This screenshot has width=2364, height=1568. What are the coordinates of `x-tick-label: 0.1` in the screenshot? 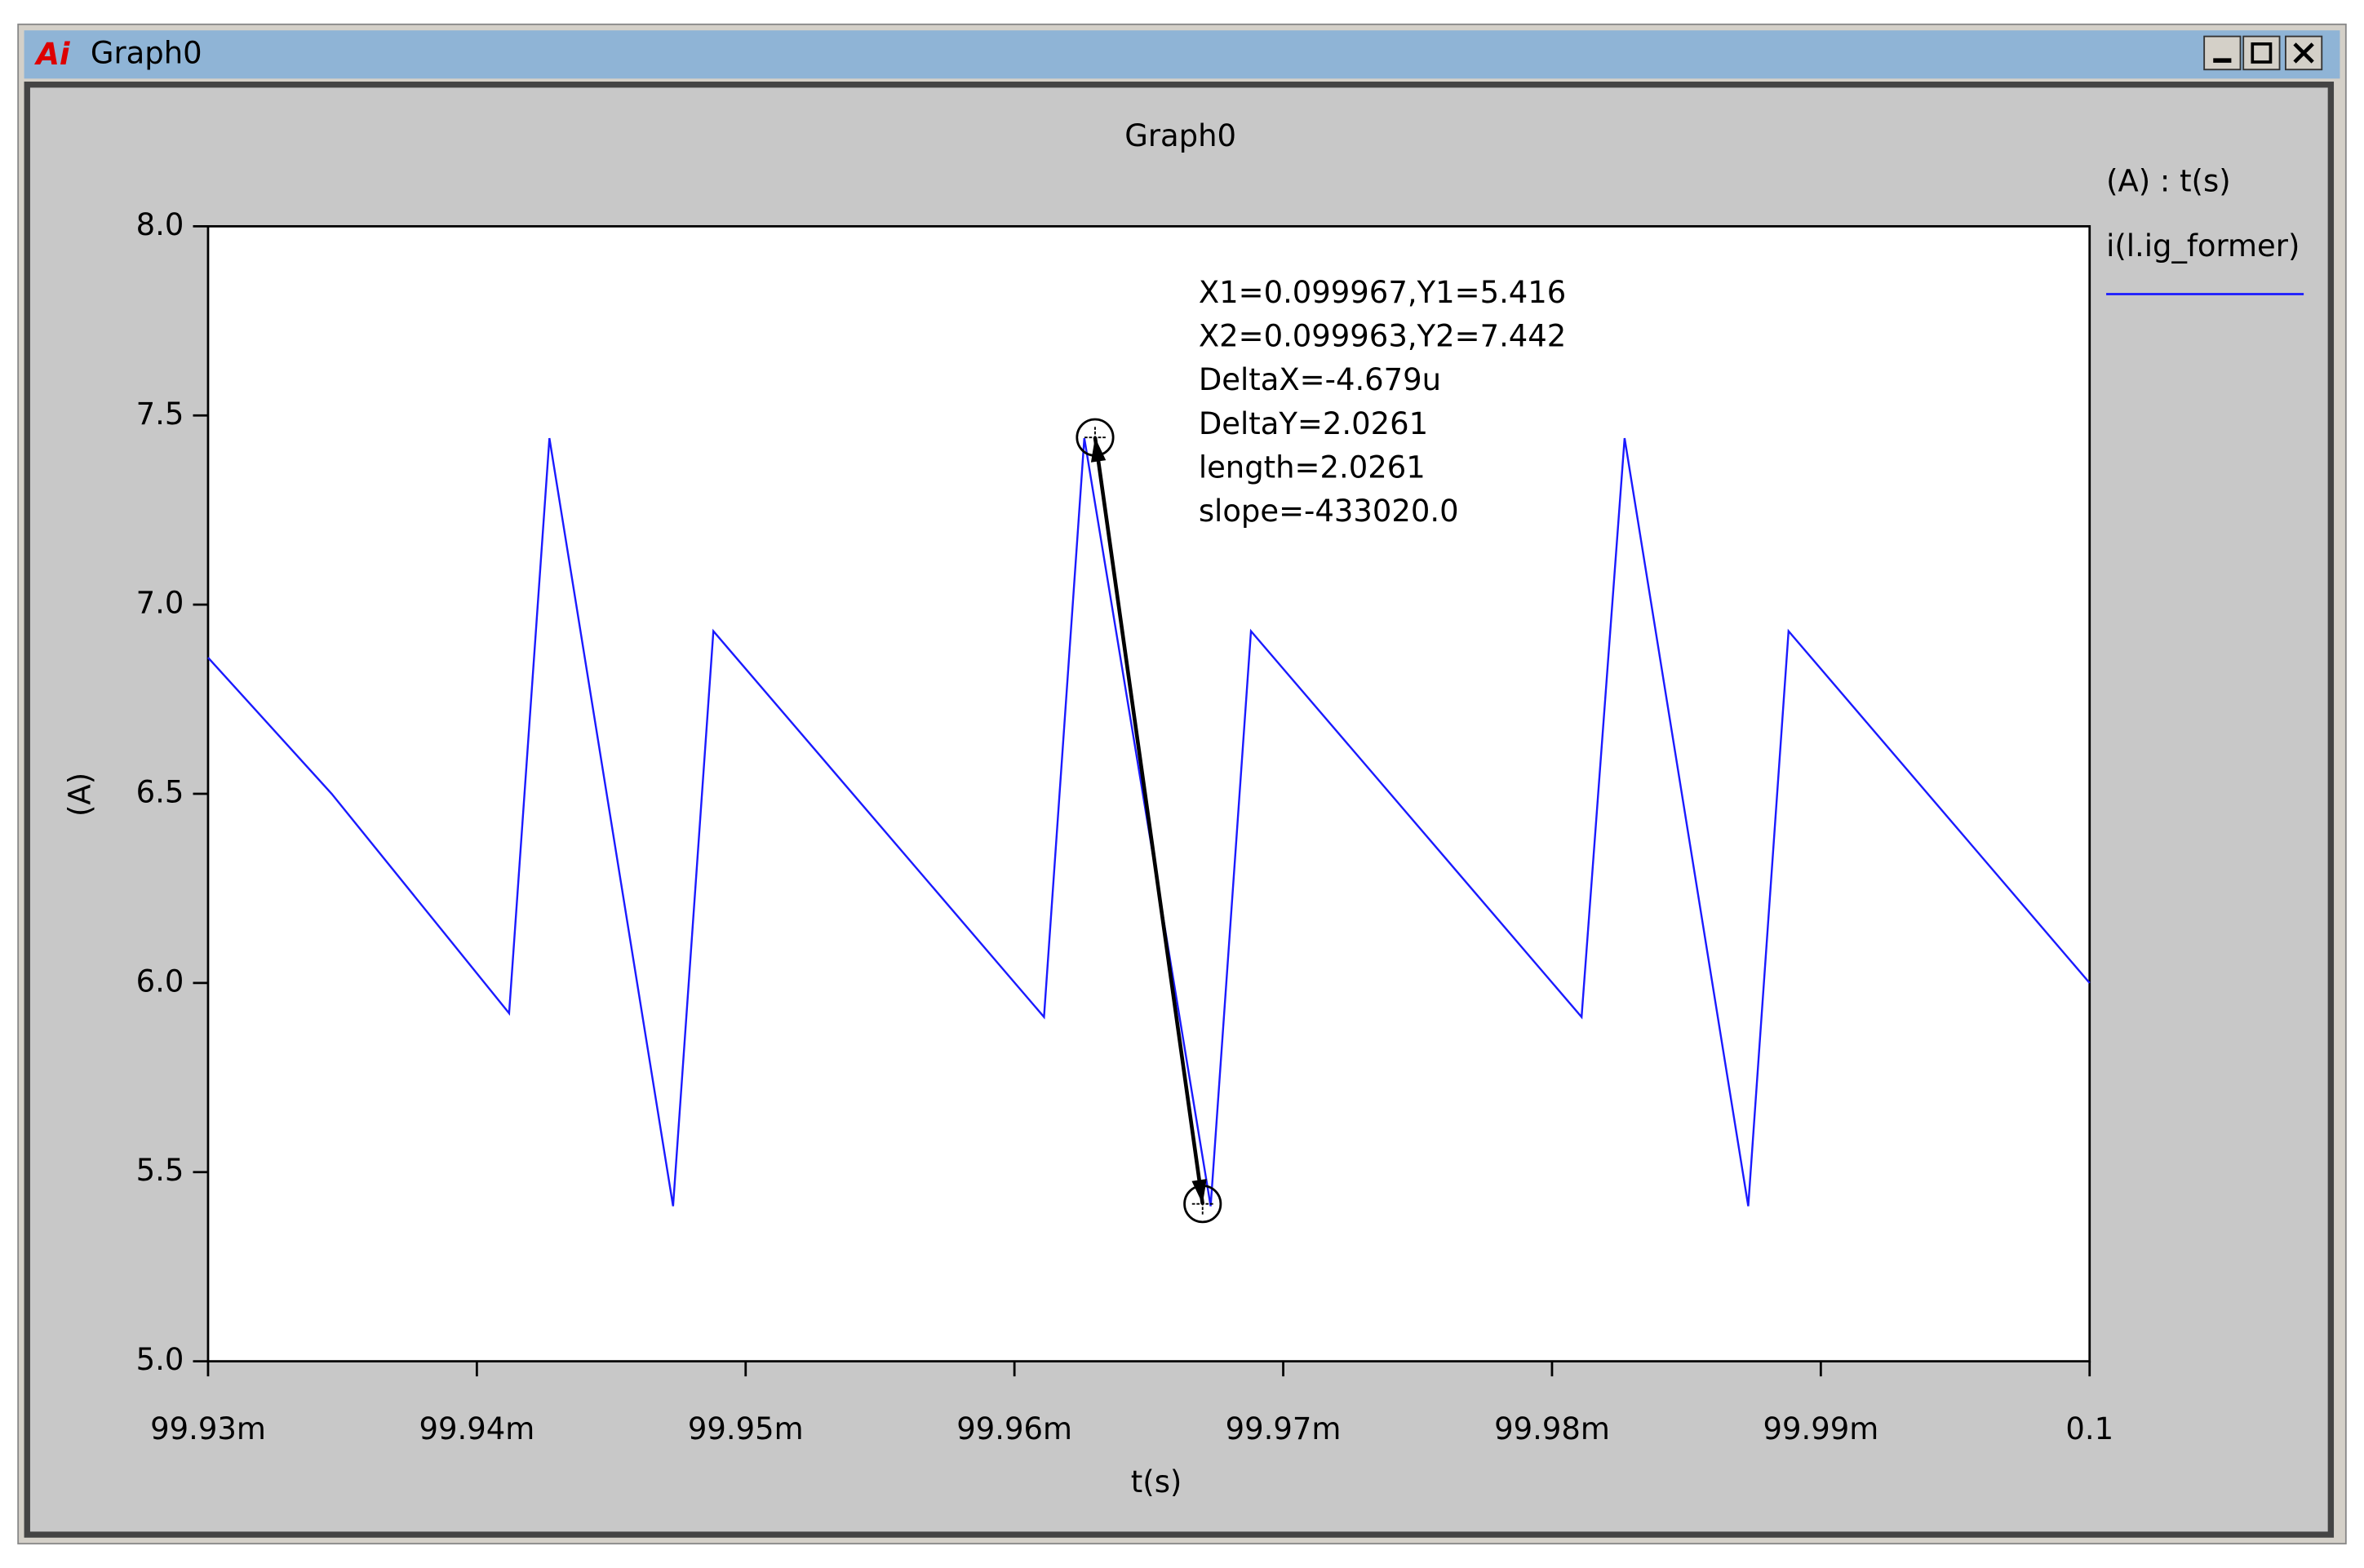 It's located at (2089, 1428).